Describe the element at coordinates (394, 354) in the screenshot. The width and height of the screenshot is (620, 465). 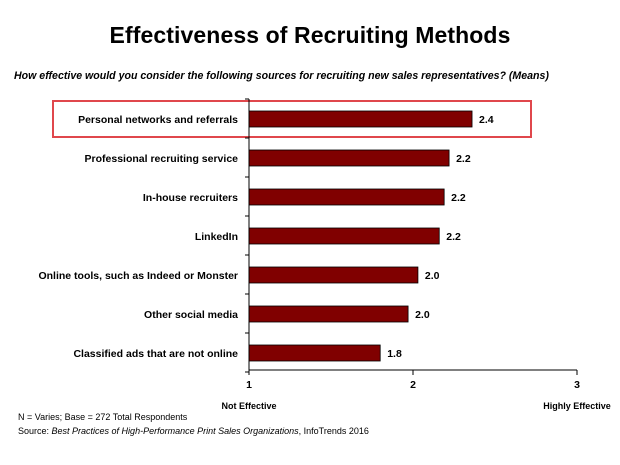
I see `value-label: 1.8` at that location.